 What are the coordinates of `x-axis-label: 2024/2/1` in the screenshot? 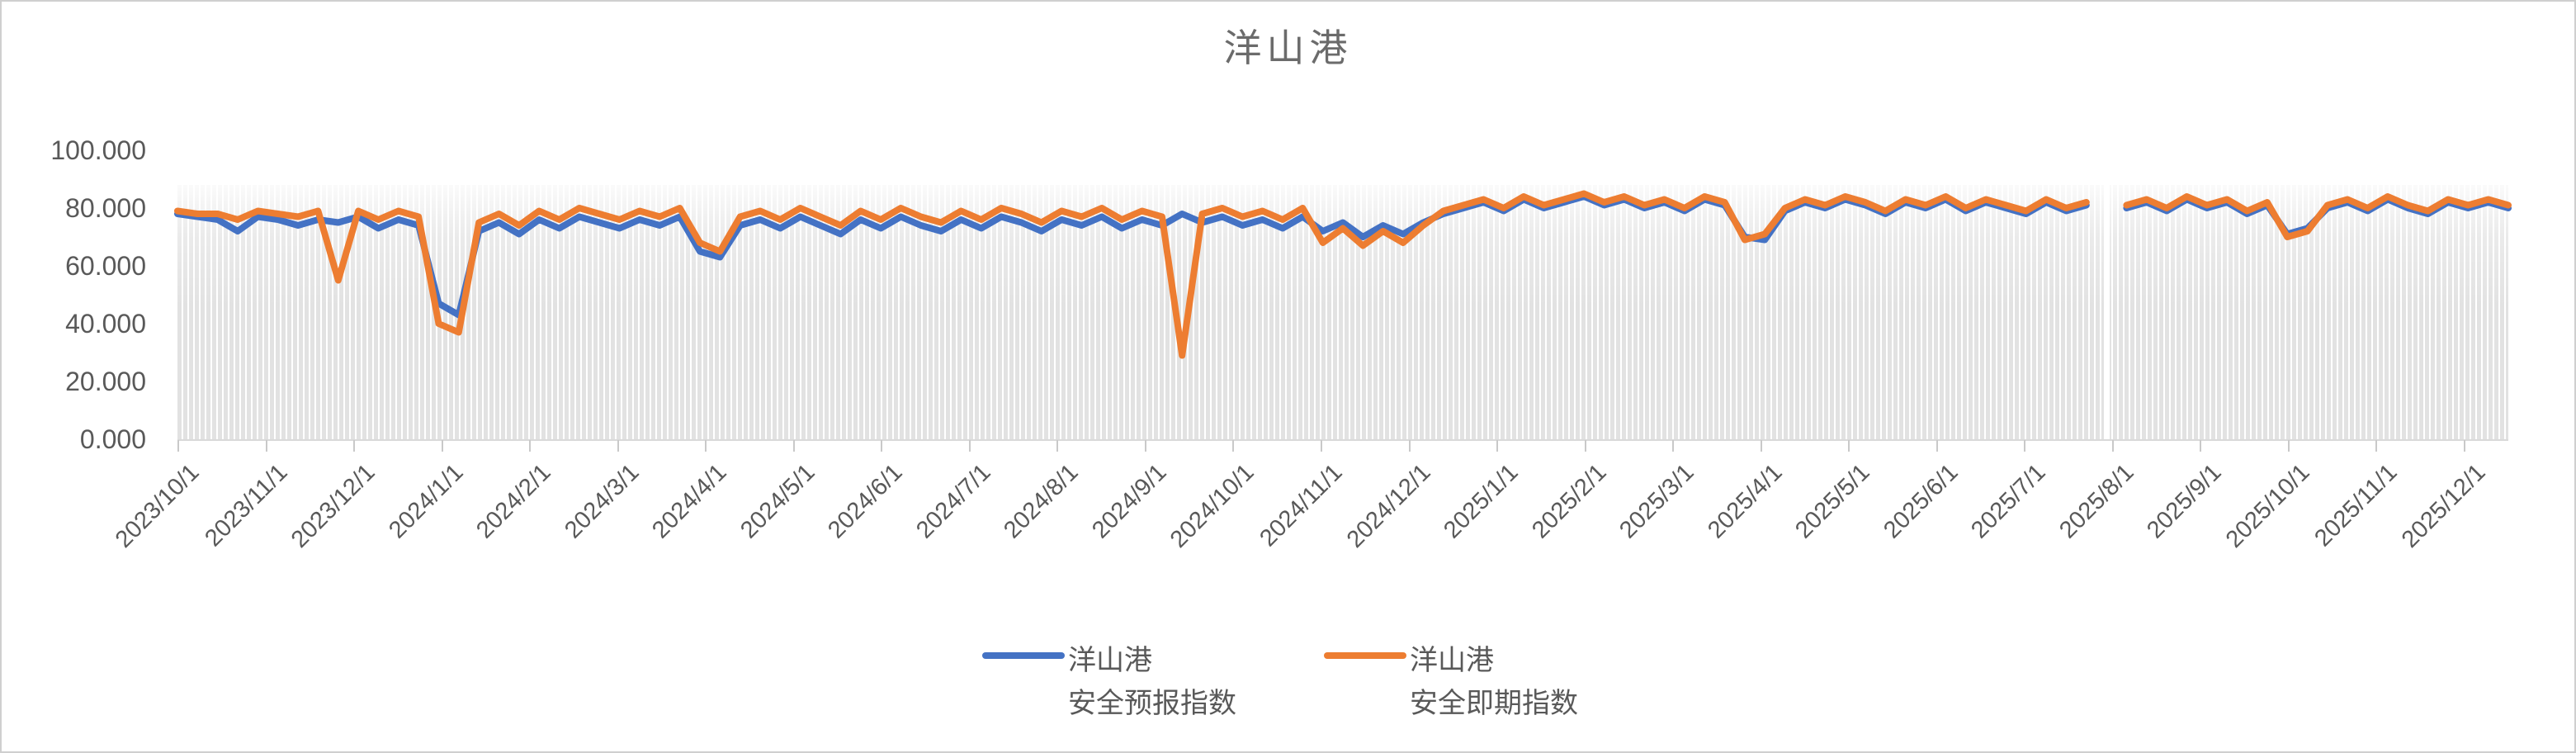 It's located at (513, 502).